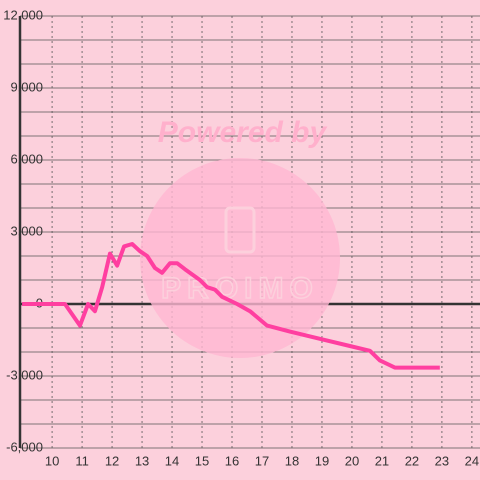  I want to click on x-tick-label: 19, so click(322, 460).